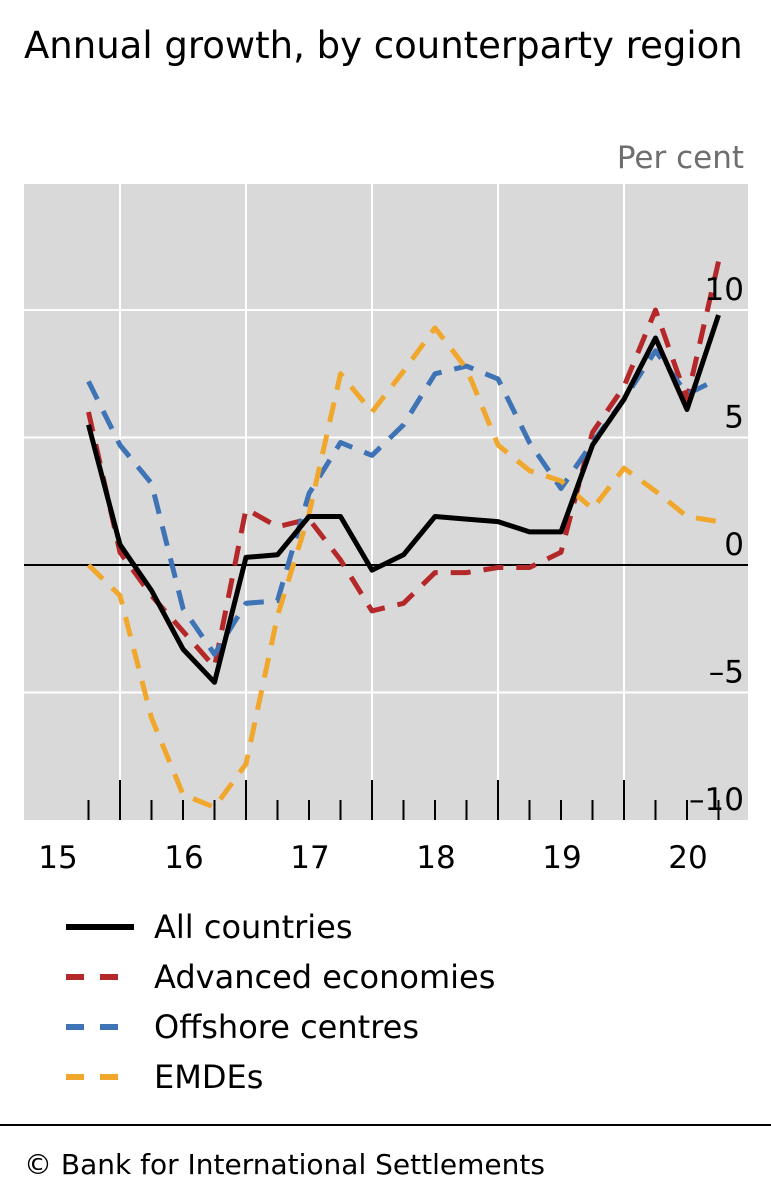 The width and height of the screenshot is (771, 1200). Describe the element at coordinates (734, 545) in the screenshot. I see `y-tick-label: 0` at that location.